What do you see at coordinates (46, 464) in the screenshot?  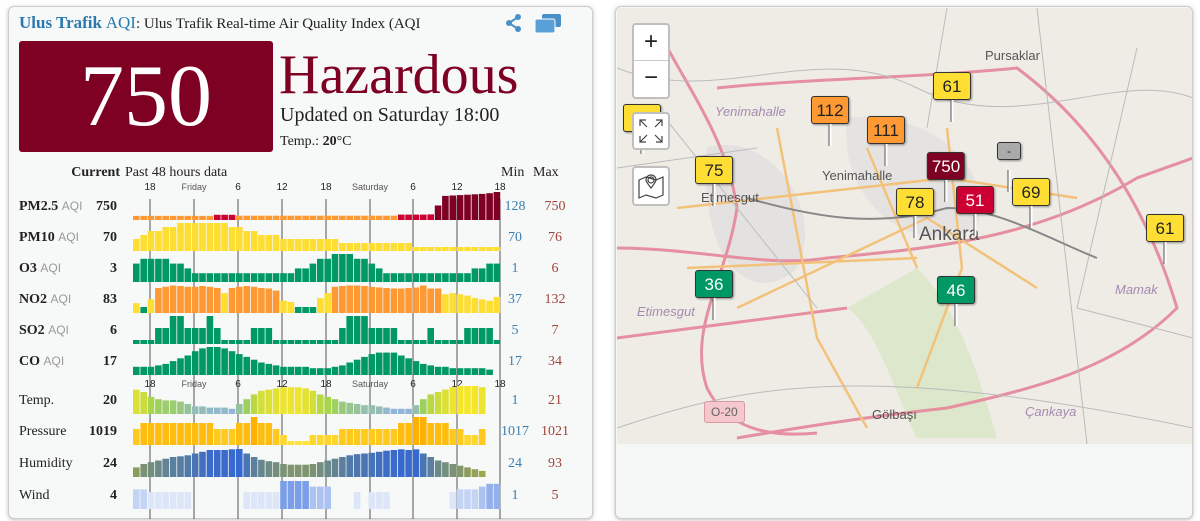 I see `row-label: Humidity` at bounding box center [46, 464].